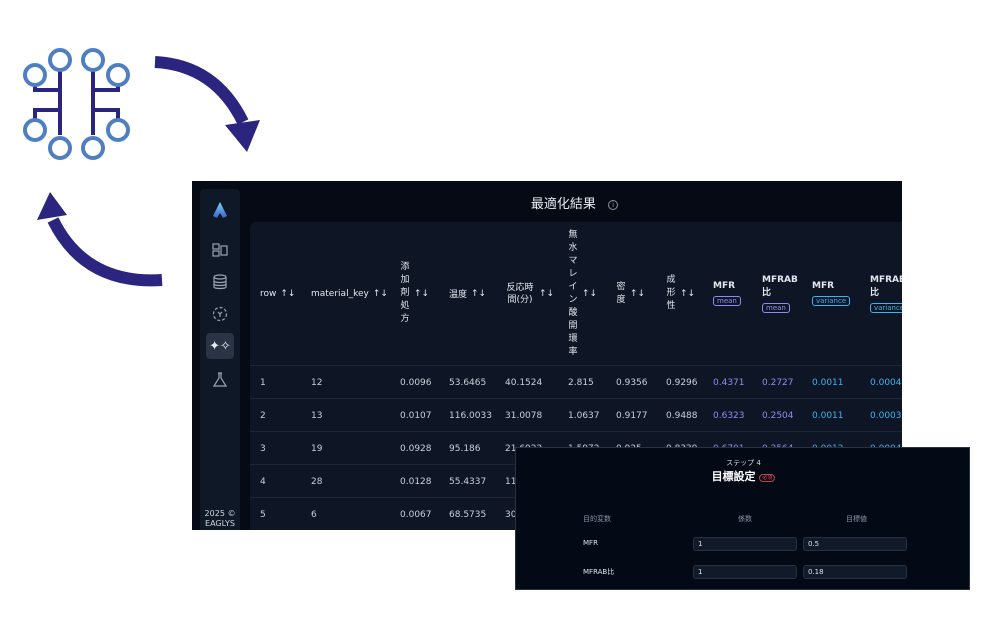 This screenshot has width=1000, height=630. Describe the element at coordinates (511, 482) in the screenshot. I see `table-cell: 11` at that location.